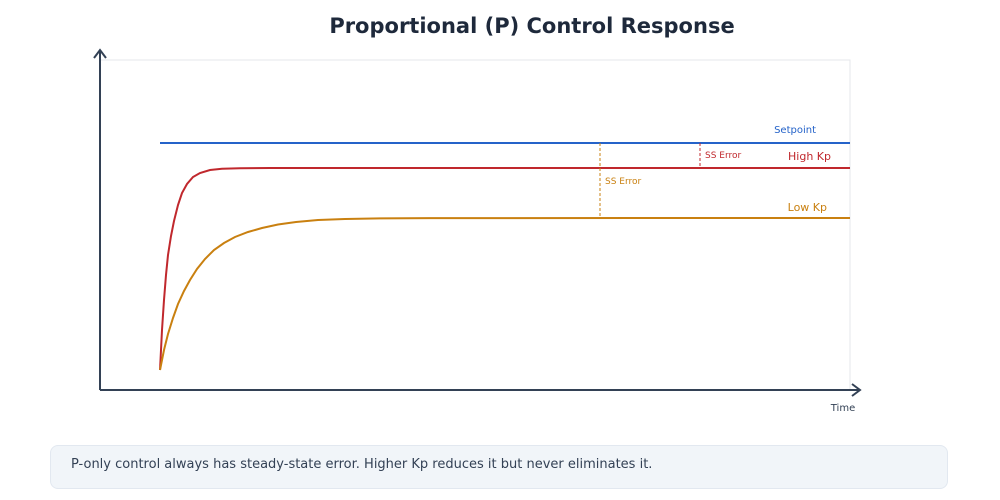 This screenshot has width=1000, height=500. I want to click on y-axis-arrow-icon, so click(100, 53).